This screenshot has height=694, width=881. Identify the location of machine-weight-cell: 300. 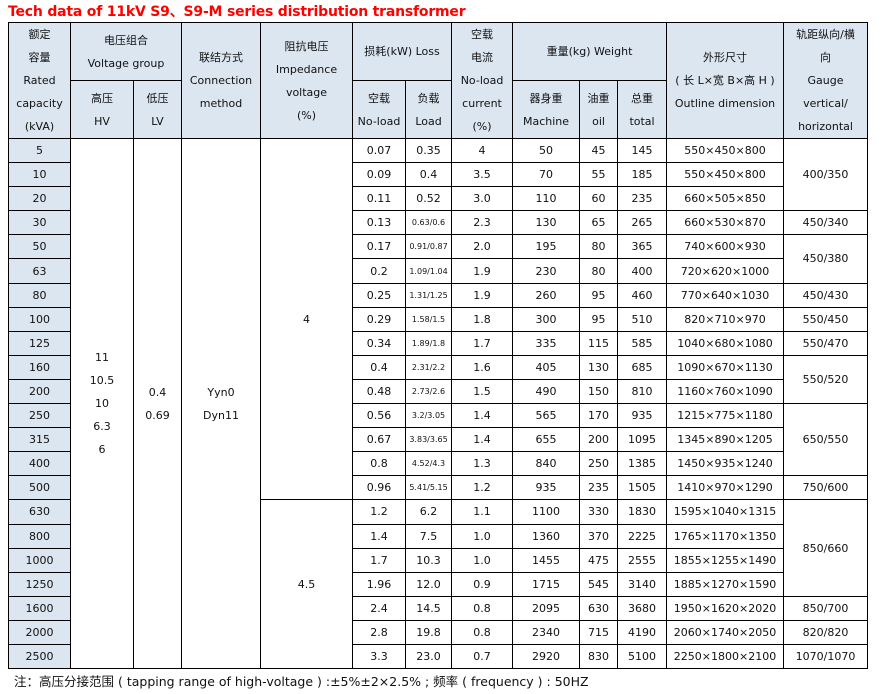
(546, 319).